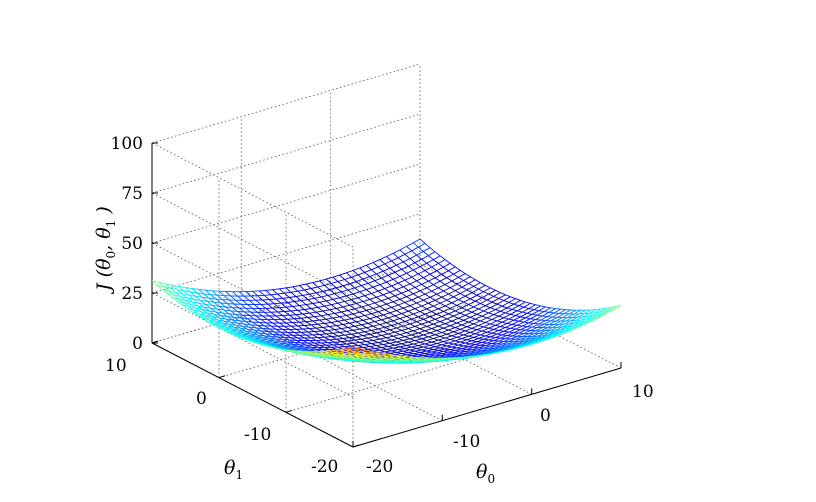 The width and height of the screenshot is (816, 502). What do you see at coordinates (233, 469) in the screenshot?
I see `theta1-axis-label: θ1` at bounding box center [233, 469].